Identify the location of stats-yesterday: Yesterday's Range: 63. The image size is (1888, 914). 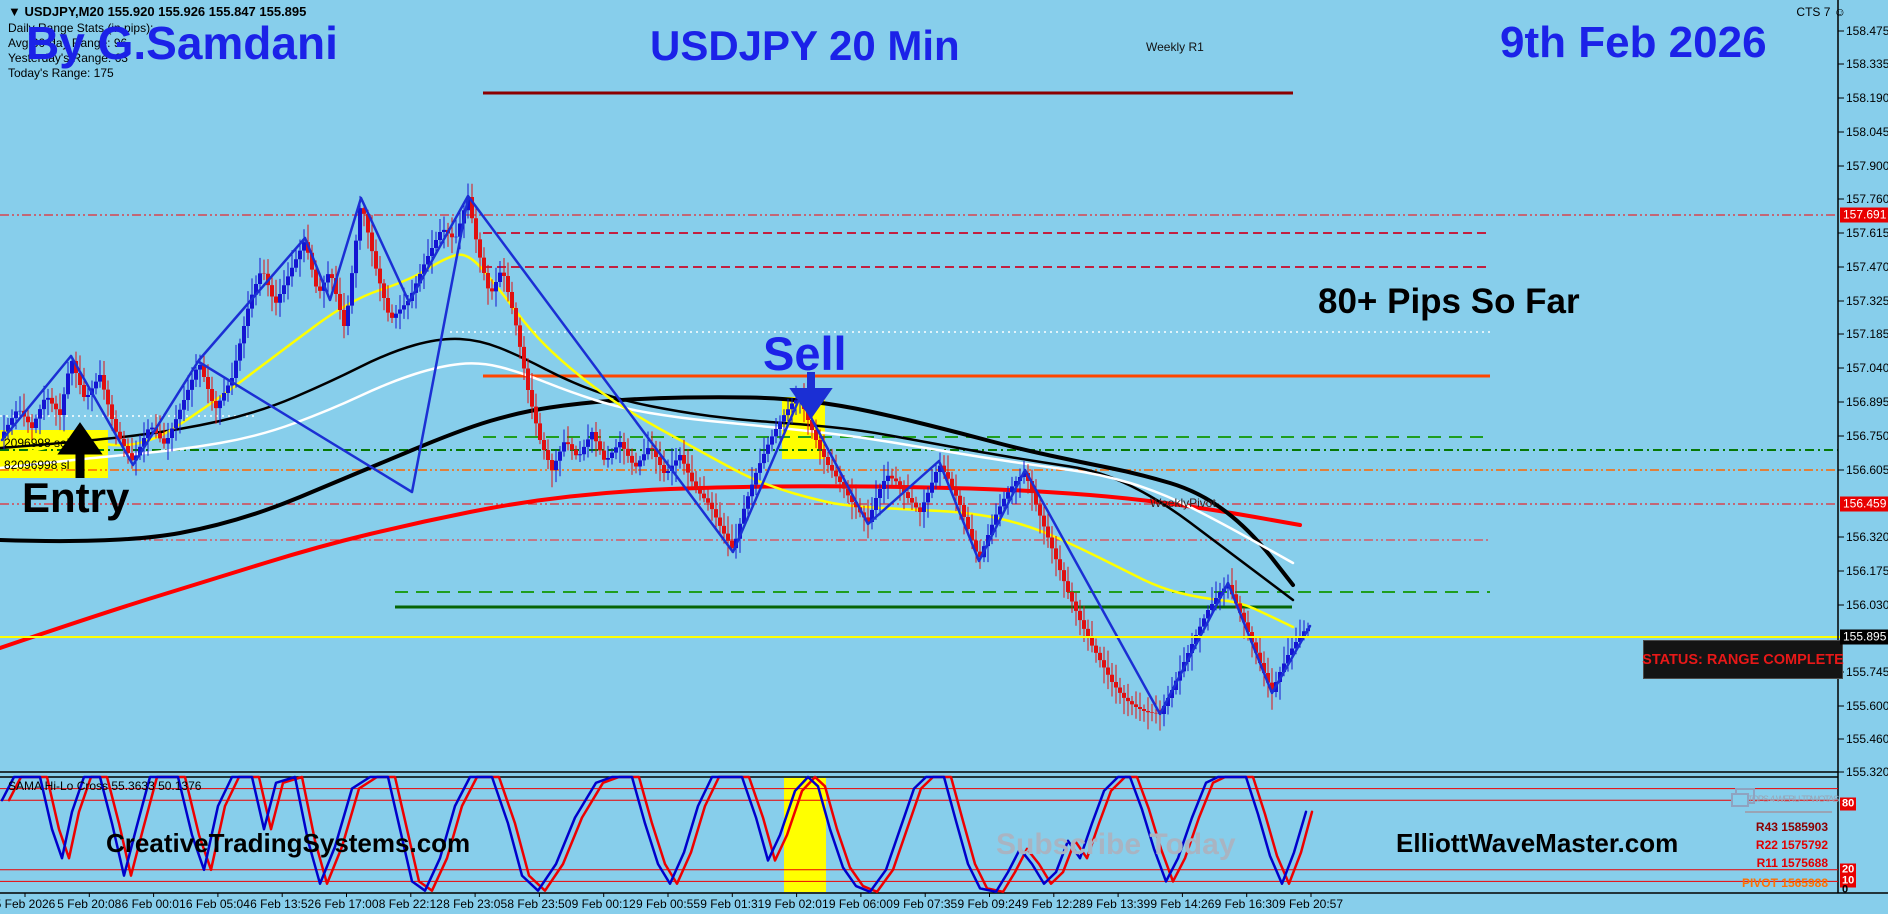
(68, 58).